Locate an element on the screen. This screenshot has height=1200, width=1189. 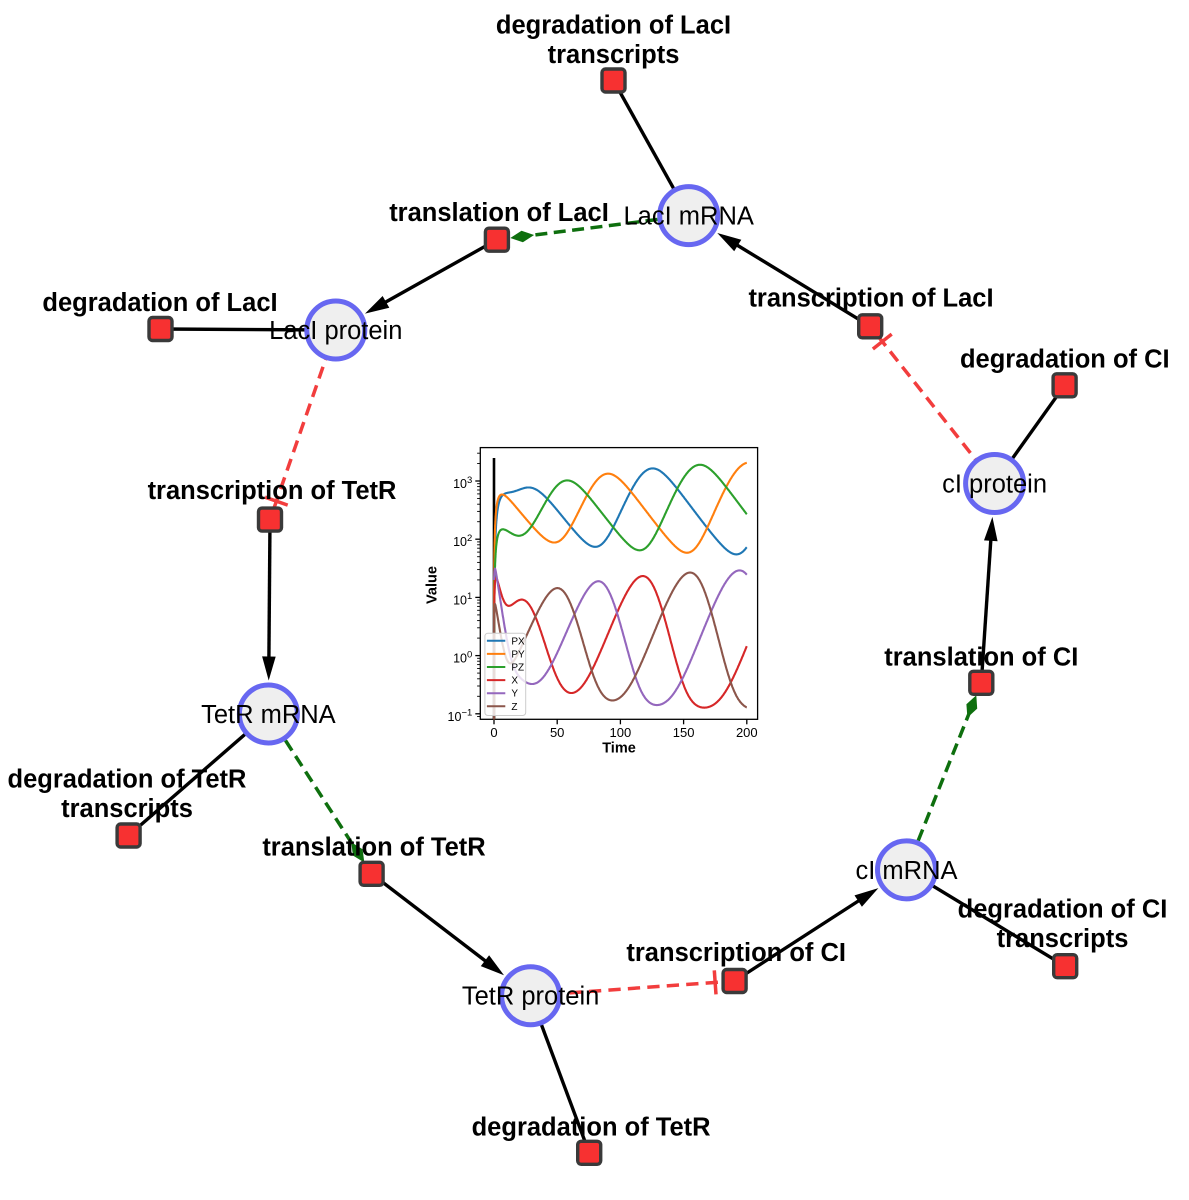
svg-text: 150 is located at coordinates (684, 732).